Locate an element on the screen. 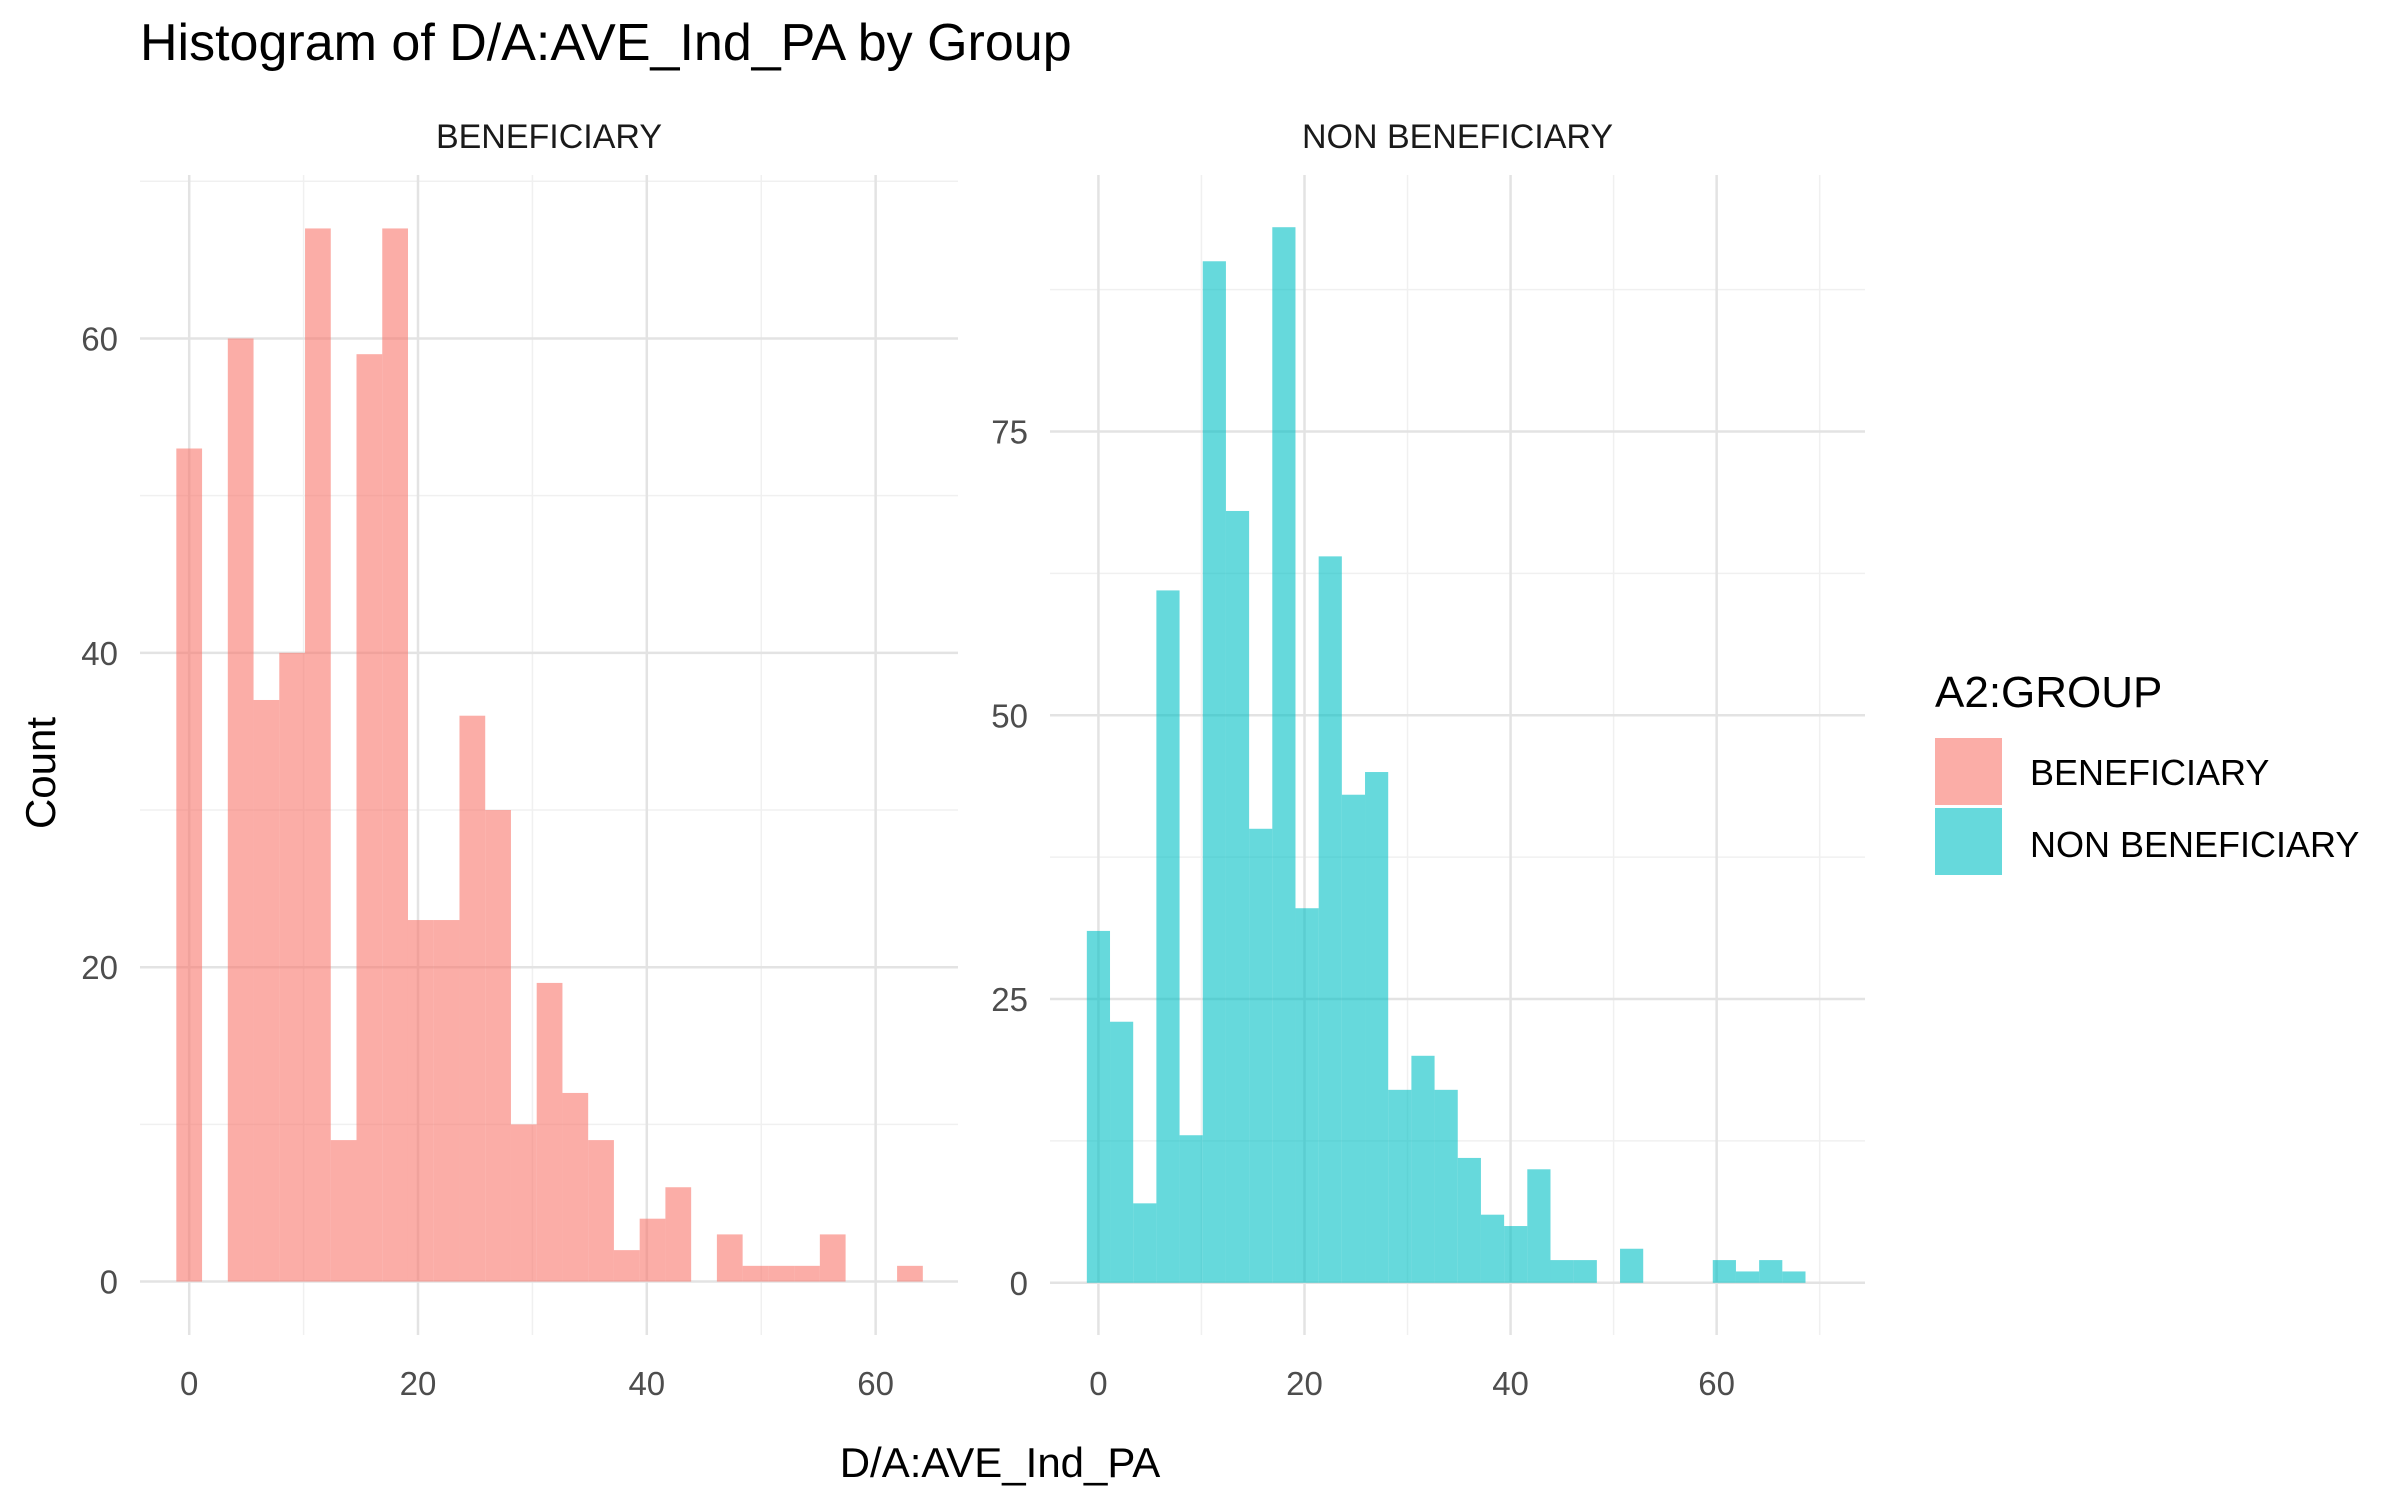  chart-title: Histogram of D/A:AVE_Ind_PA by Group is located at coordinates (606, 43).